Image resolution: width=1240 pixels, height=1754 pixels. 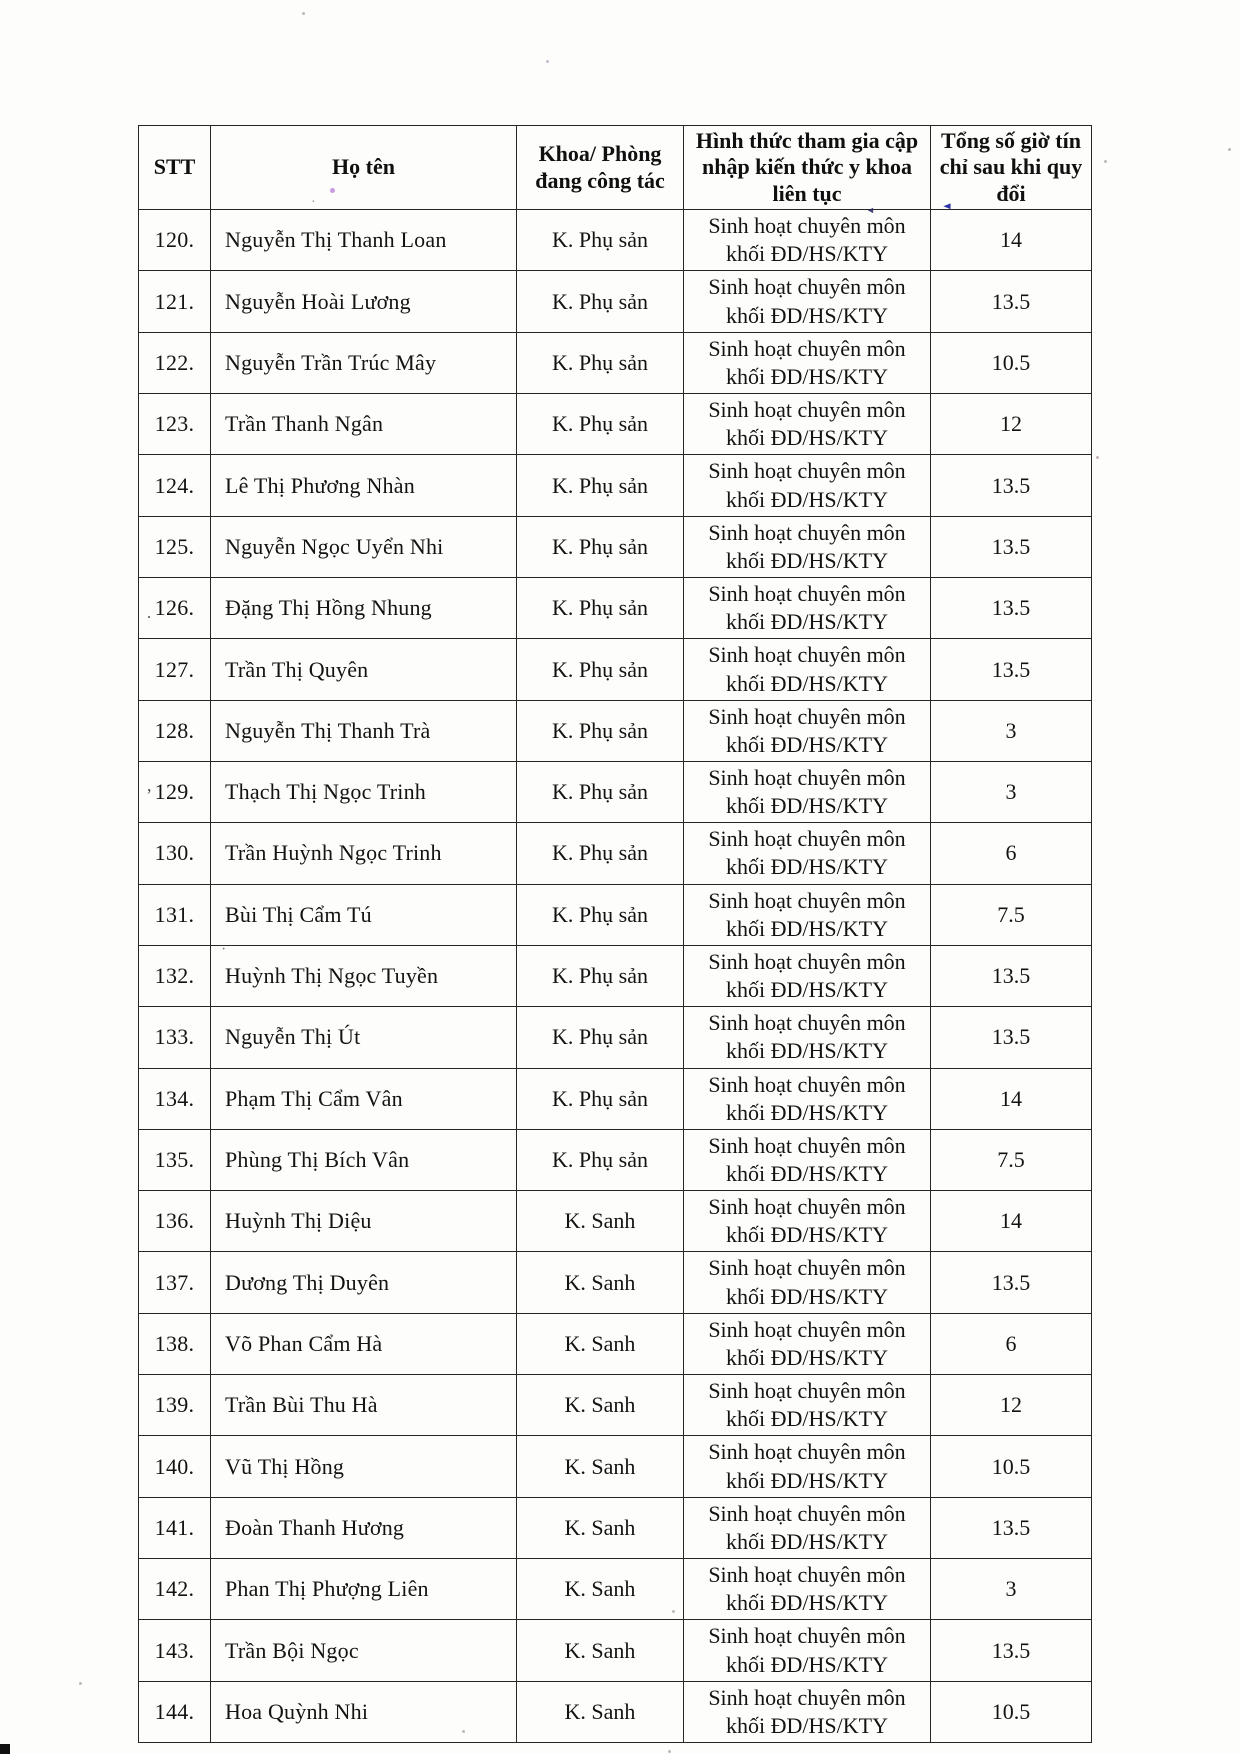 What do you see at coordinates (5, 1749) in the screenshot?
I see `corner-scan-mark` at bounding box center [5, 1749].